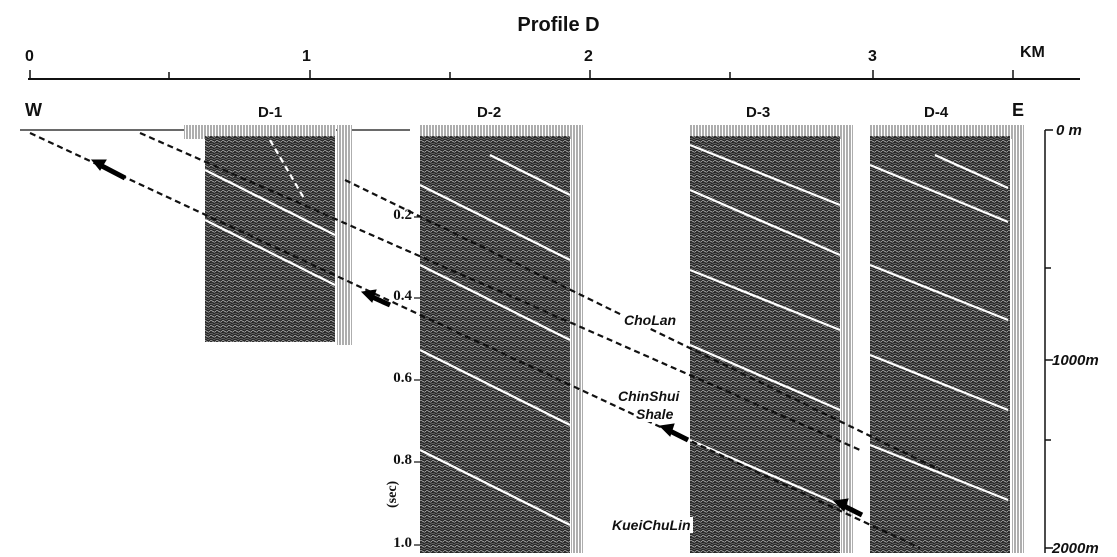  Describe the element at coordinates (270, 112) in the screenshot. I see `section-label-d1: D-1` at that location.